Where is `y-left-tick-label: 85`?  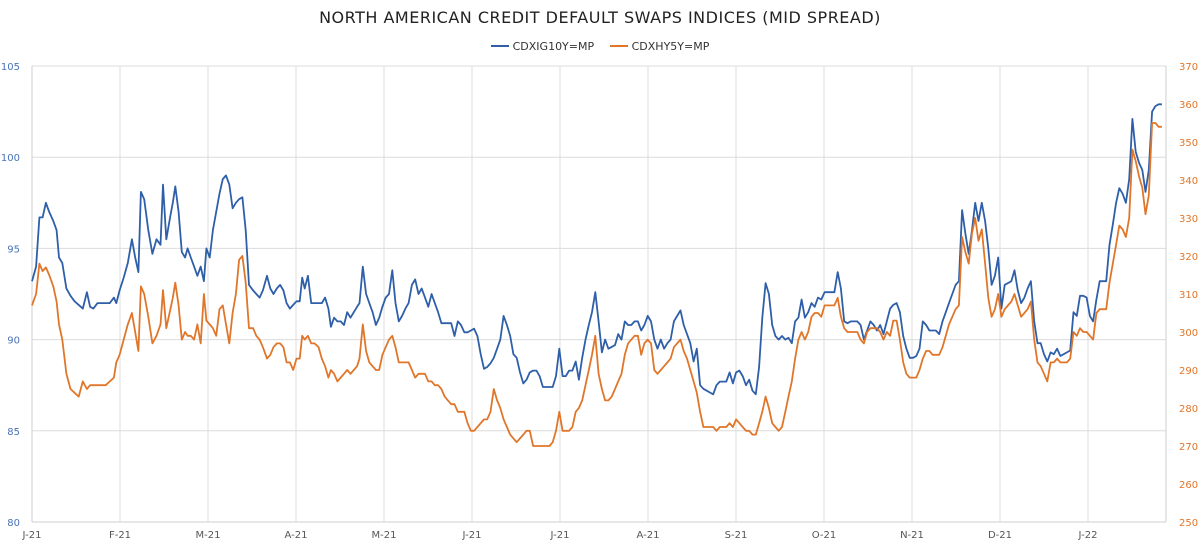
y-left-tick-label: 85 is located at coordinates (13, 432).